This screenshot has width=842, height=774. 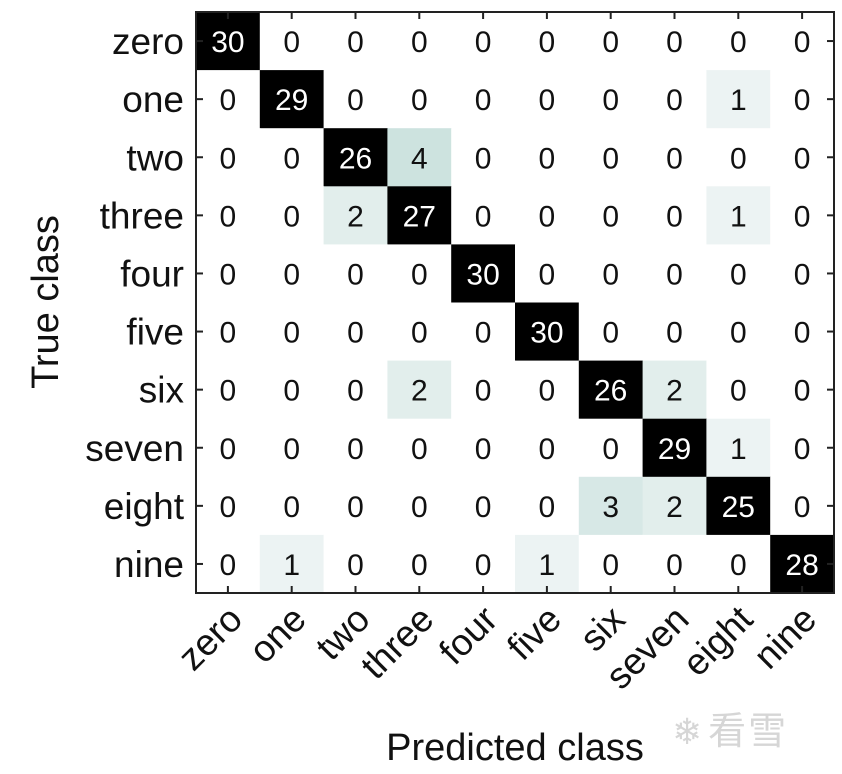 What do you see at coordinates (155, 332) in the screenshot?
I see `y-tick-label: five` at bounding box center [155, 332].